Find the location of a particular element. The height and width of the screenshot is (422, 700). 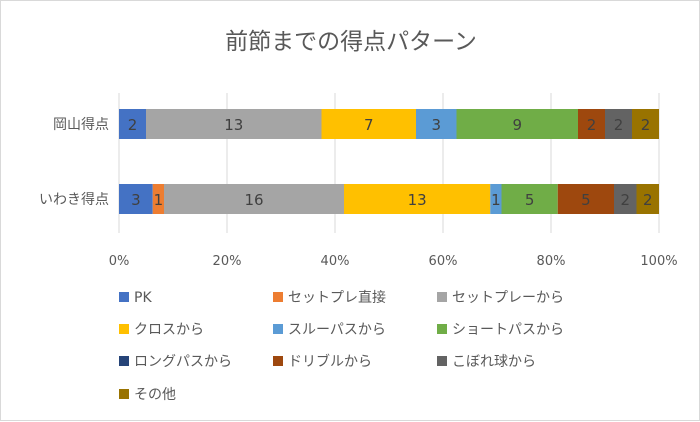

x-tick-label: 80% is located at coordinates (551, 261).